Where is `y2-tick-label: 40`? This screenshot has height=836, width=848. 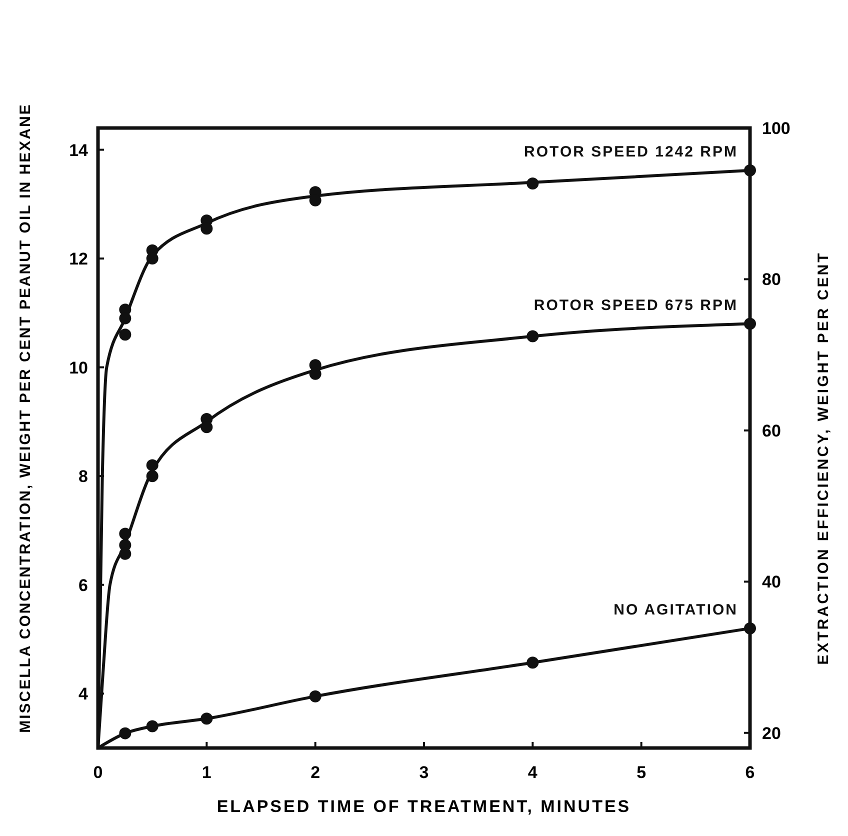 y2-tick-label: 40 is located at coordinates (771, 582).